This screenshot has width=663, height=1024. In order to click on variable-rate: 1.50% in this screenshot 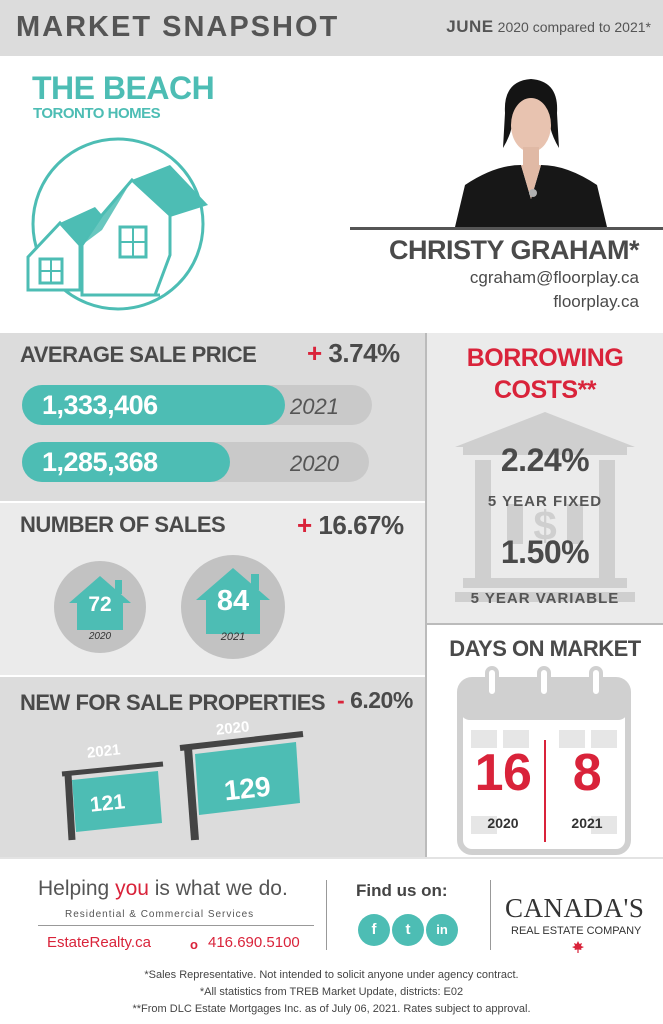, I will do `click(545, 552)`.